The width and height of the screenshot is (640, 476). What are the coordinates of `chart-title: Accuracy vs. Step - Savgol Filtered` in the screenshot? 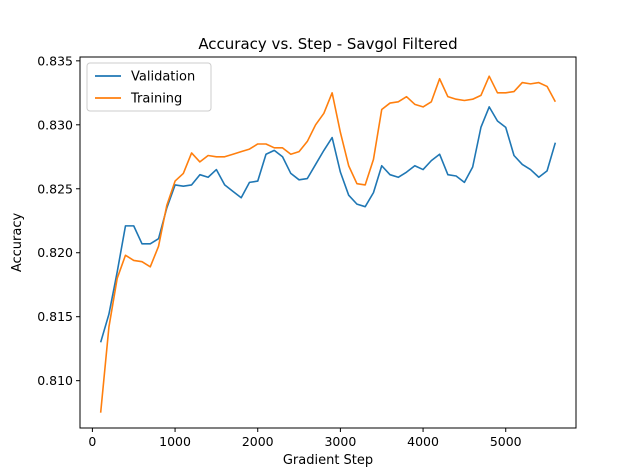 It's located at (327, 44).